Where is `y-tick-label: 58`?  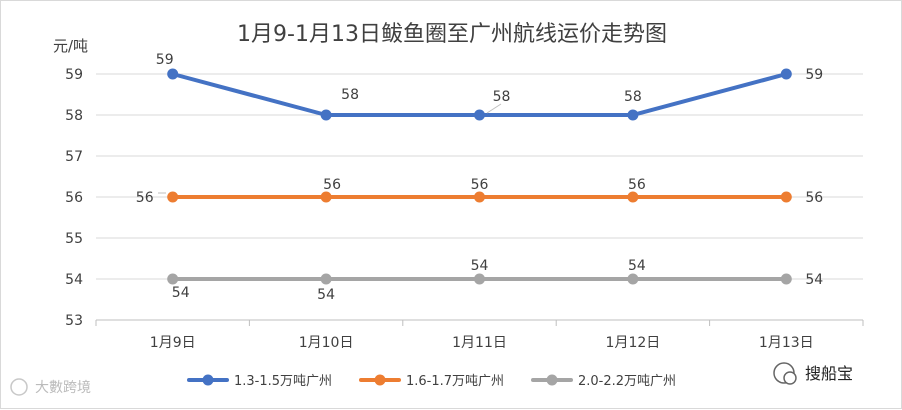
y-tick-label: 58 is located at coordinates (74, 116).